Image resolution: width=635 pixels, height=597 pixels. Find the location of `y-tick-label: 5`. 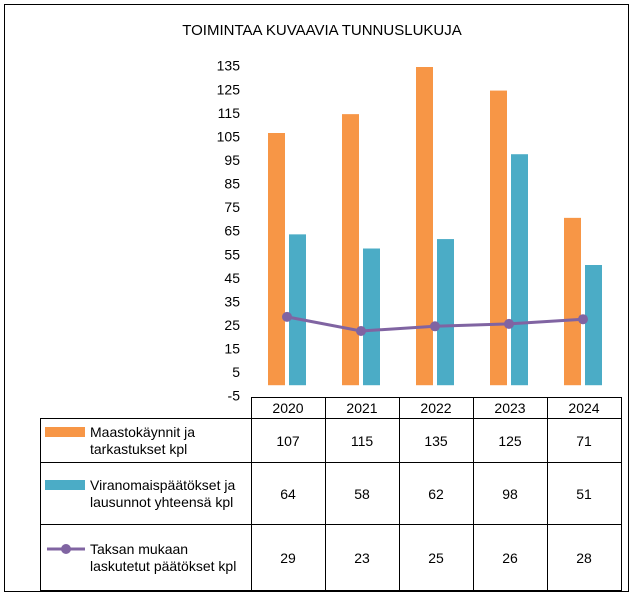

y-tick-label: 5 is located at coordinates (236, 372).